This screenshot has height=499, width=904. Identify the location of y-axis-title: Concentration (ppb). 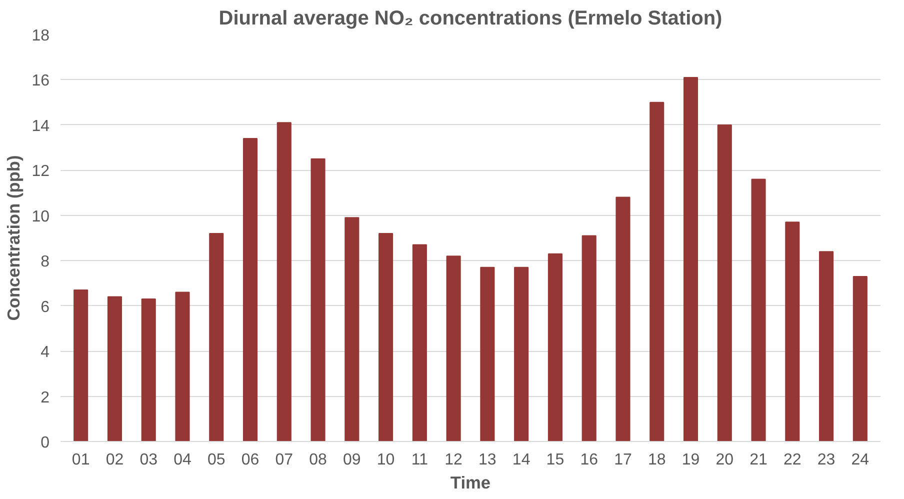
(14, 238).